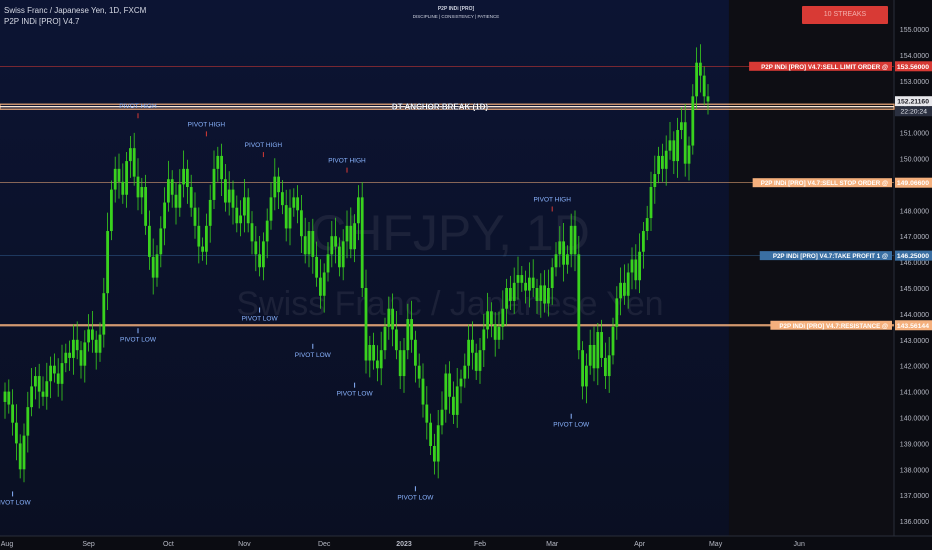 The width and height of the screenshot is (932, 550). Describe the element at coordinates (914, 160) in the screenshot. I see `y-tick-label: 150.0000` at that location.